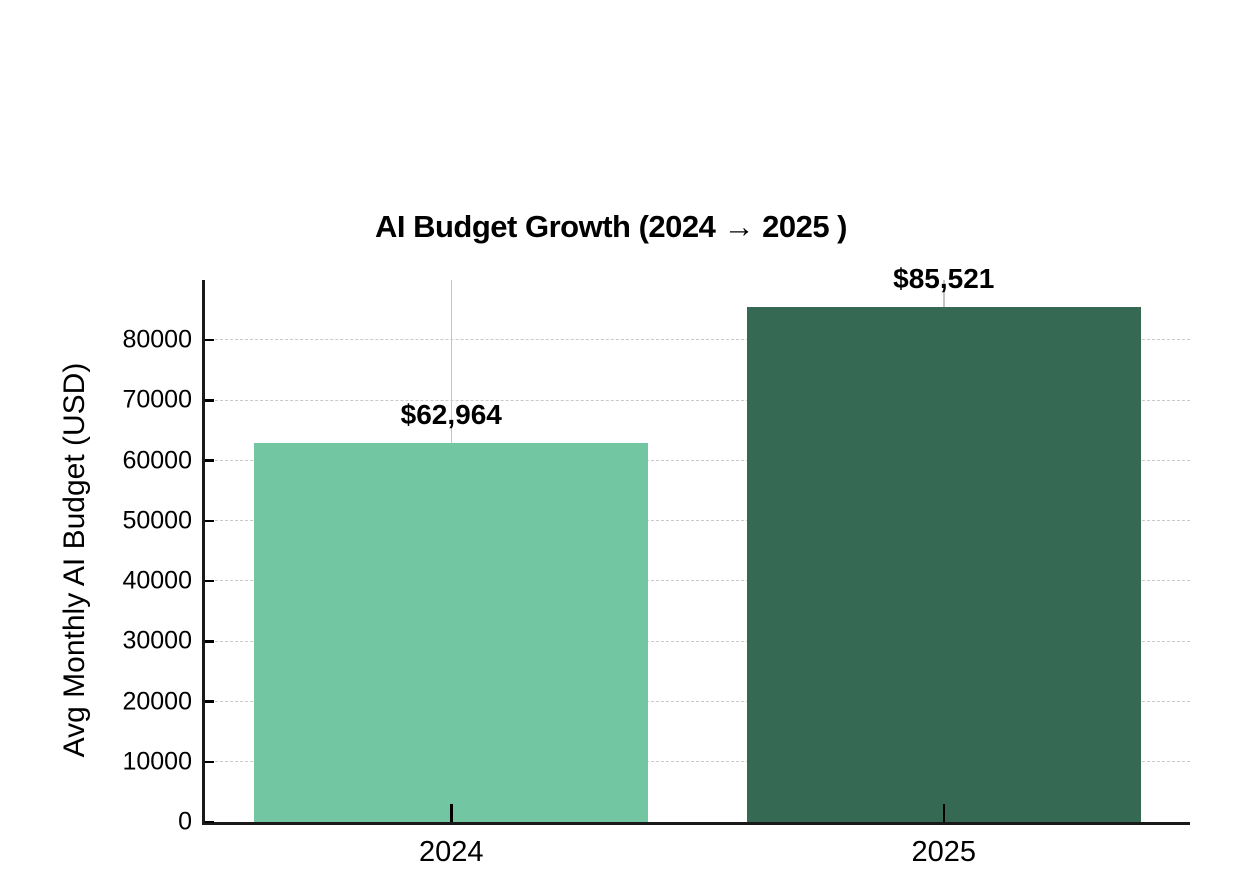 This screenshot has width=1250, height=893. Describe the element at coordinates (185, 821) in the screenshot. I see `y-tick-label: 0` at that location.